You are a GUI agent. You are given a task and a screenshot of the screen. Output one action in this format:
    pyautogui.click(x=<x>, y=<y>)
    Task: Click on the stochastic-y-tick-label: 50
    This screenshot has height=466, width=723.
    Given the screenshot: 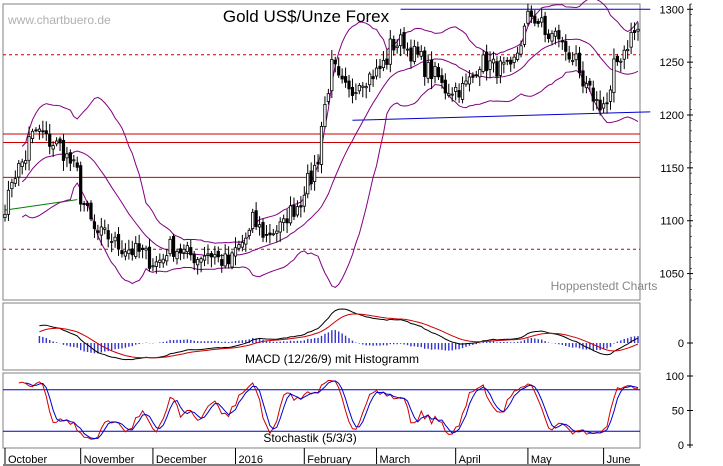 What is the action you would take?
    pyautogui.click(x=678, y=412)
    